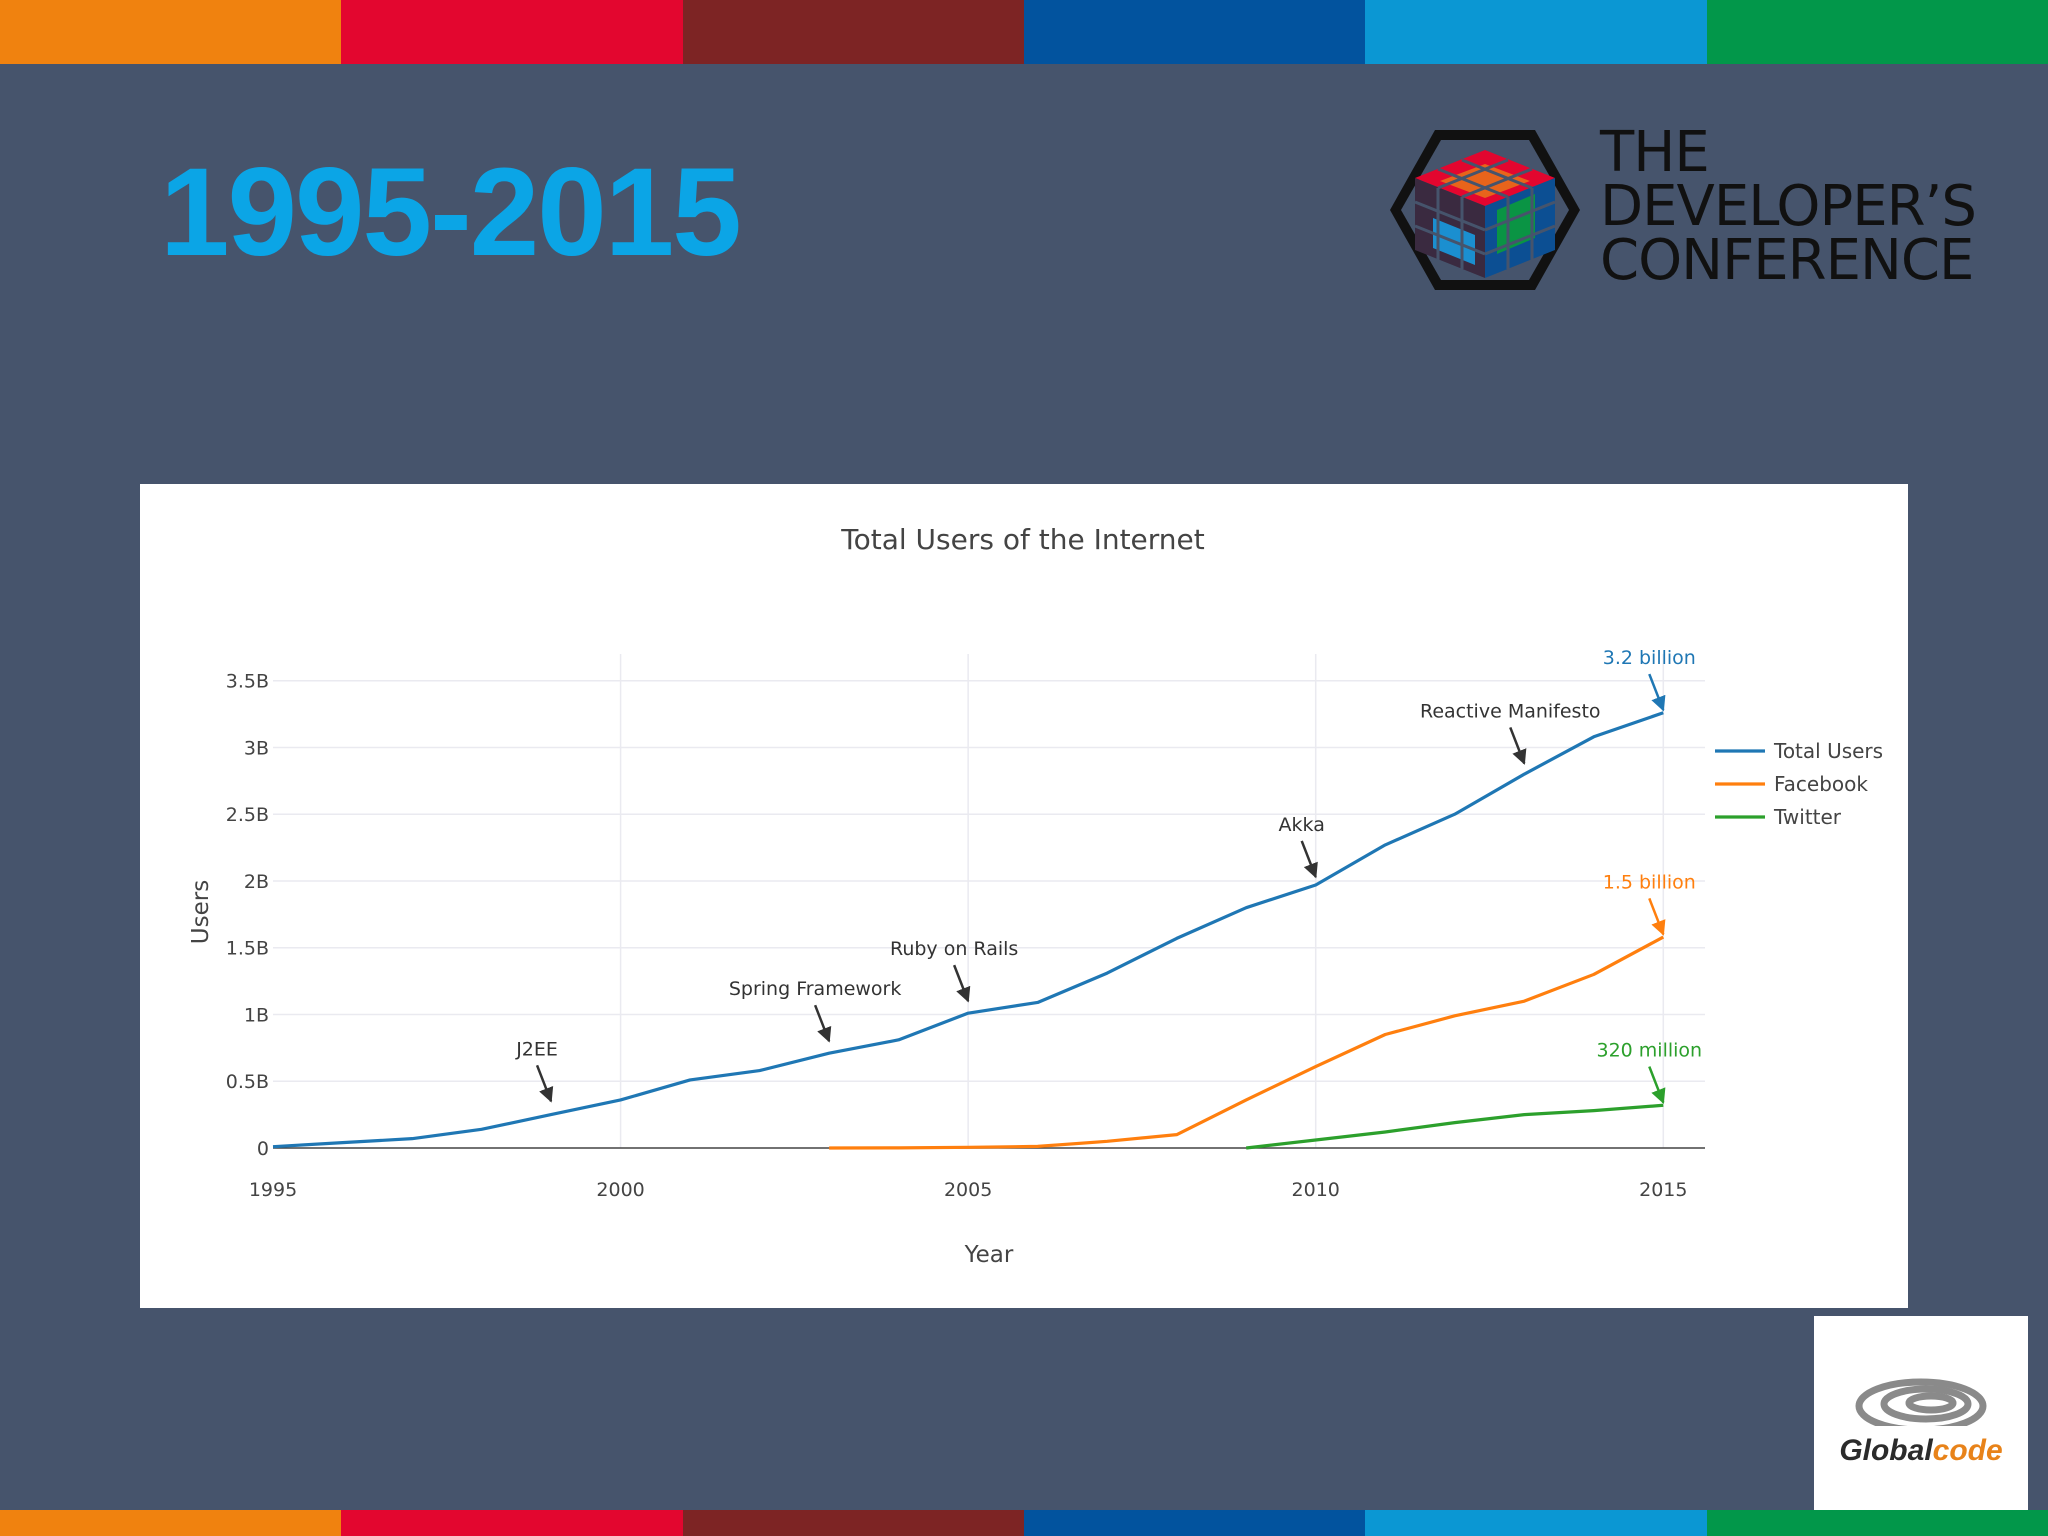  Describe the element at coordinates (1787, 260) in the screenshot. I see `logo-line-3: CONFERENCE` at that location.